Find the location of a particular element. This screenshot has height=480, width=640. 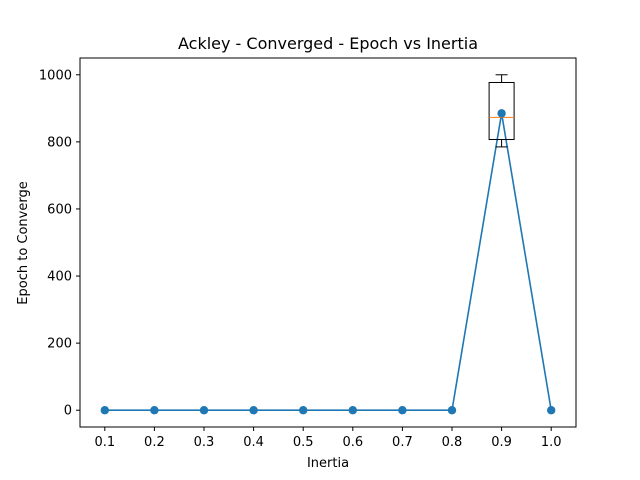

chart-title: Ackley - Converged - Epoch vs Inertia is located at coordinates (328, 43).